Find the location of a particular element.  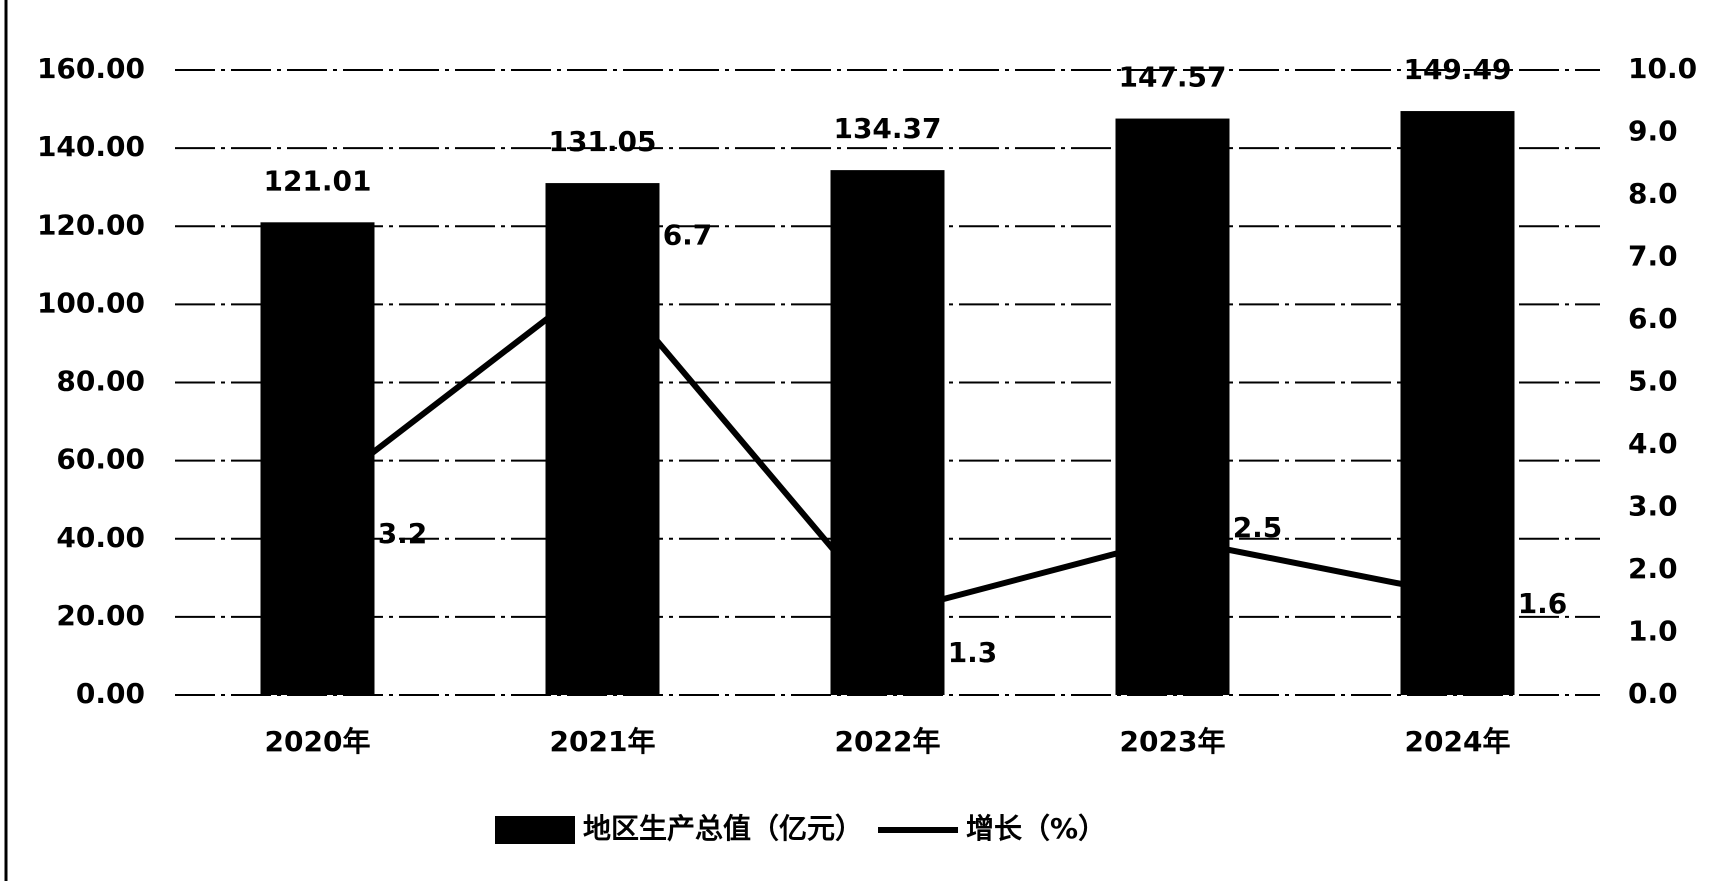

y2-tick-label: 0.0 is located at coordinates (1653, 693).